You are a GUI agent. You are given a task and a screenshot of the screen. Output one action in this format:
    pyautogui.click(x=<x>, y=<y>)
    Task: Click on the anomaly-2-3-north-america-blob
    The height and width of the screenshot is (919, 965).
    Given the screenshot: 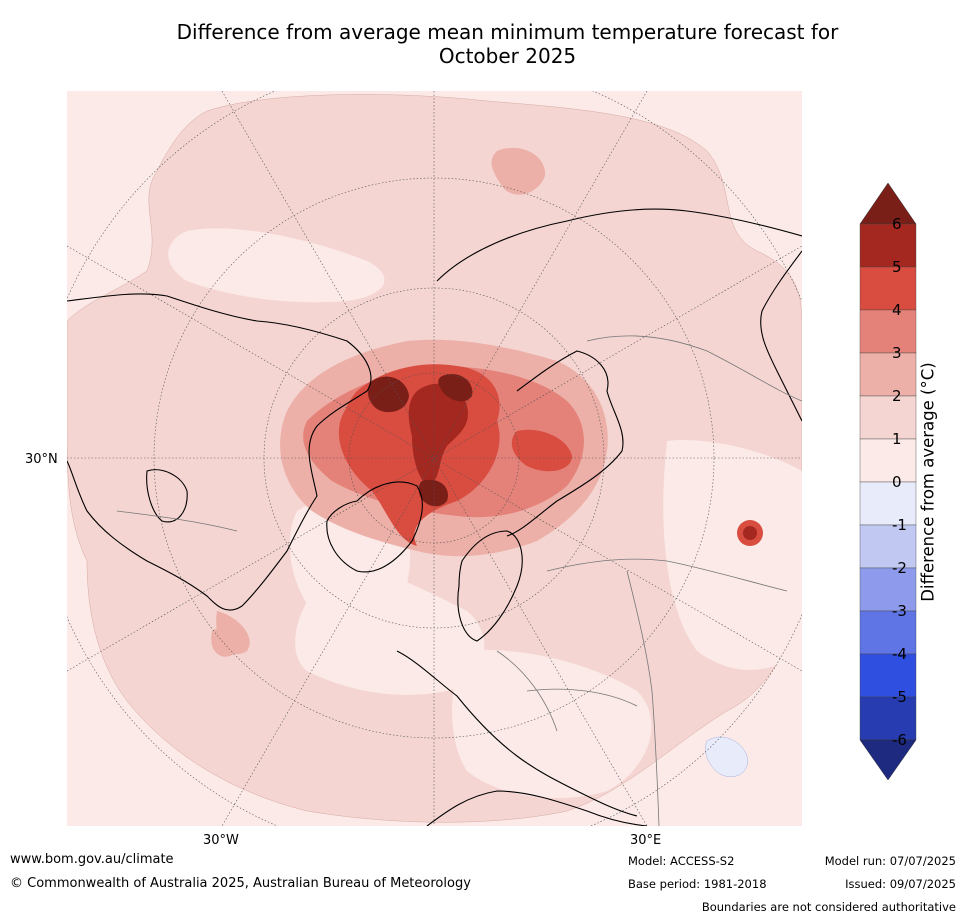 What is the action you would take?
    pyautogui.click(x=233, y=633)
    